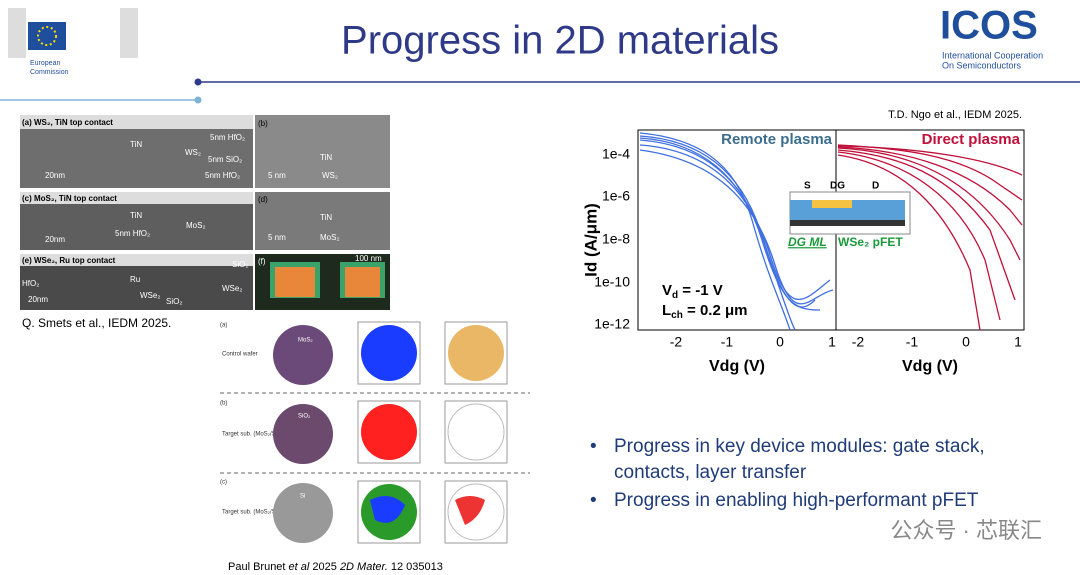 This screenshot has height=575, width=1080. What do you see at coordinates (955, 115) in the screenshot?
I see `reference: T.D. Ngo et al., IEDM 2025.` at bounding box center [955, 115].